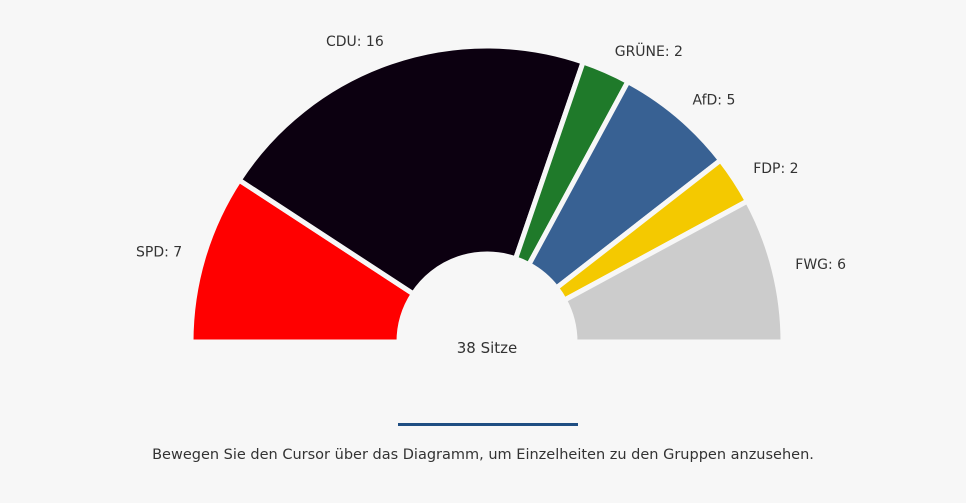 The image size is (966, 503). Describe the element at coordinates (159, 252) in the screenshot. I see `label-spd: SPD: 7` at that location.